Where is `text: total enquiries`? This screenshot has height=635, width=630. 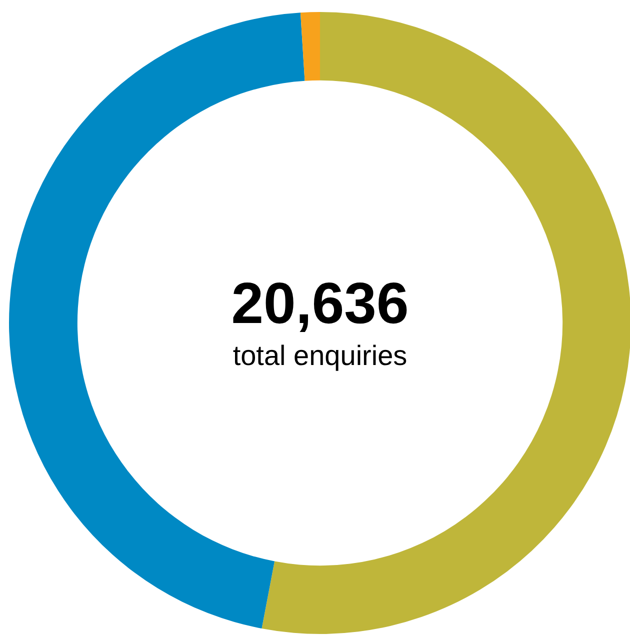 text: total enquiries is located at coordinates (320, 355).